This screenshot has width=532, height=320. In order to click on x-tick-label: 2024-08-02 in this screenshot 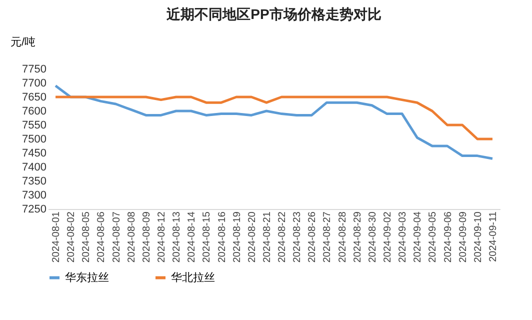, I will do `click(72, 237)`.